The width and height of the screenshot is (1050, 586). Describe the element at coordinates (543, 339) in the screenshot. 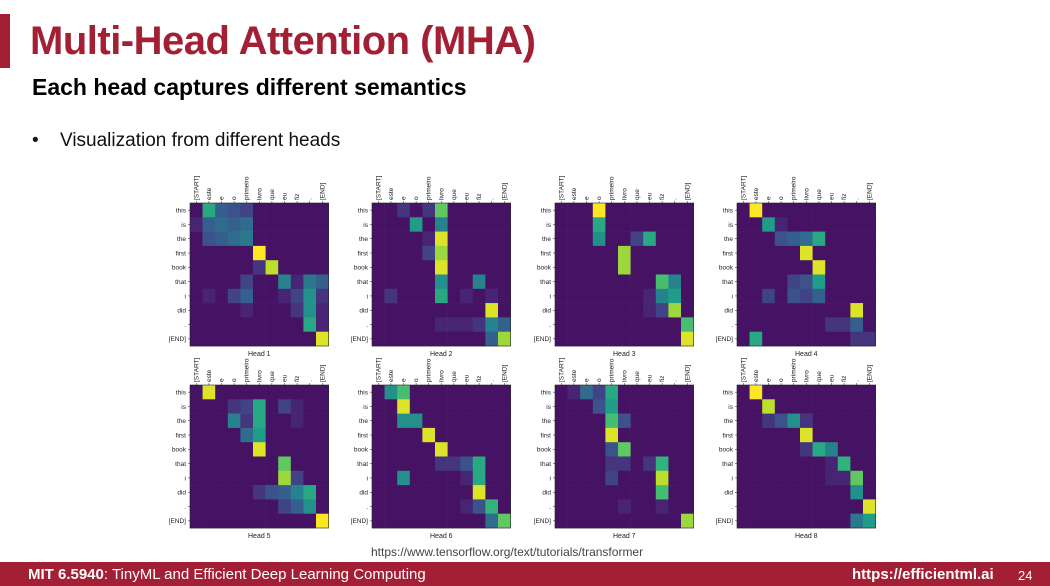

I see `y-tick-label: [END]` at that location.